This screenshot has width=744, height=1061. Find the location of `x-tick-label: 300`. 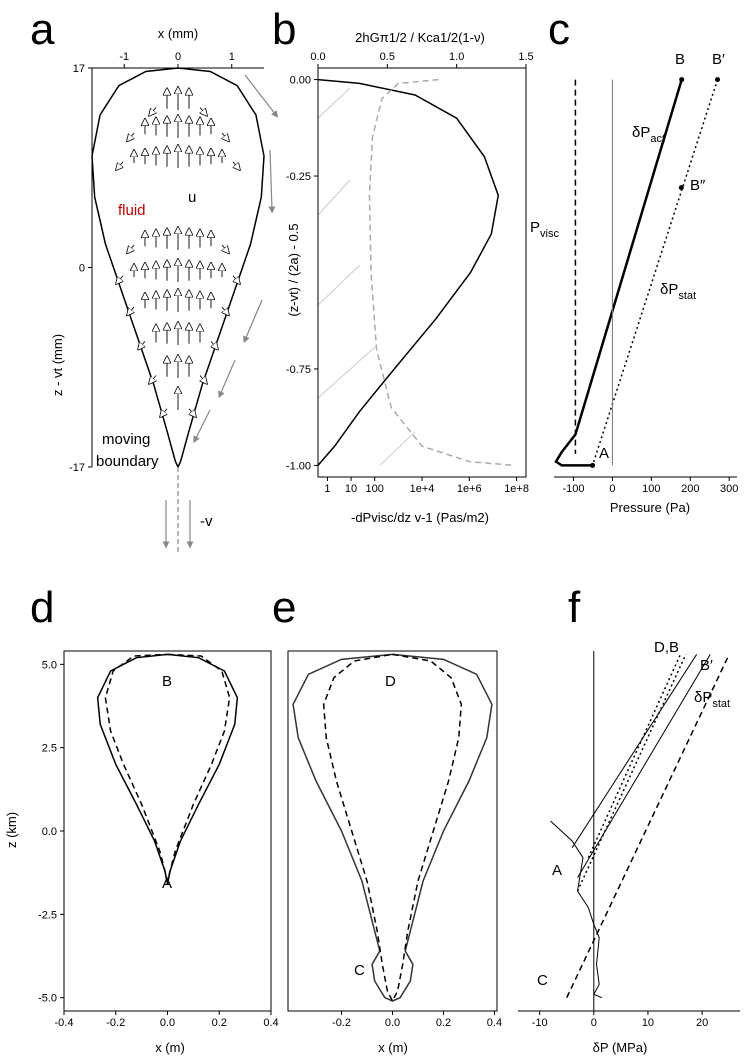

x-tick-label: 300 is located at coordinates (729, 489).